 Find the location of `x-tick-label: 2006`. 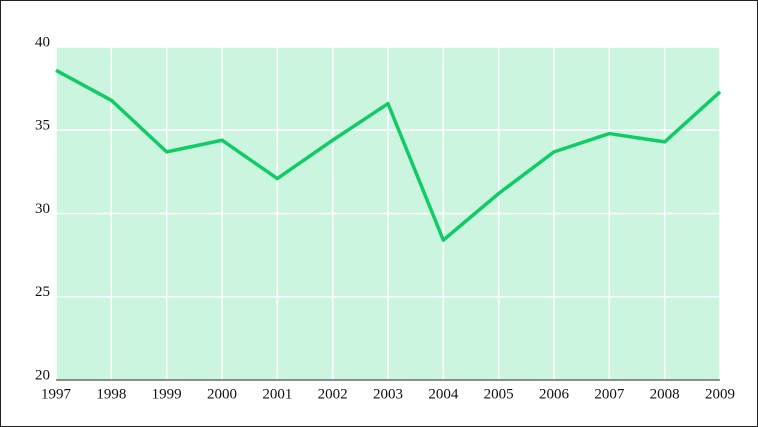

x-tick-label: 2006 is located at coordinates (554, 394).